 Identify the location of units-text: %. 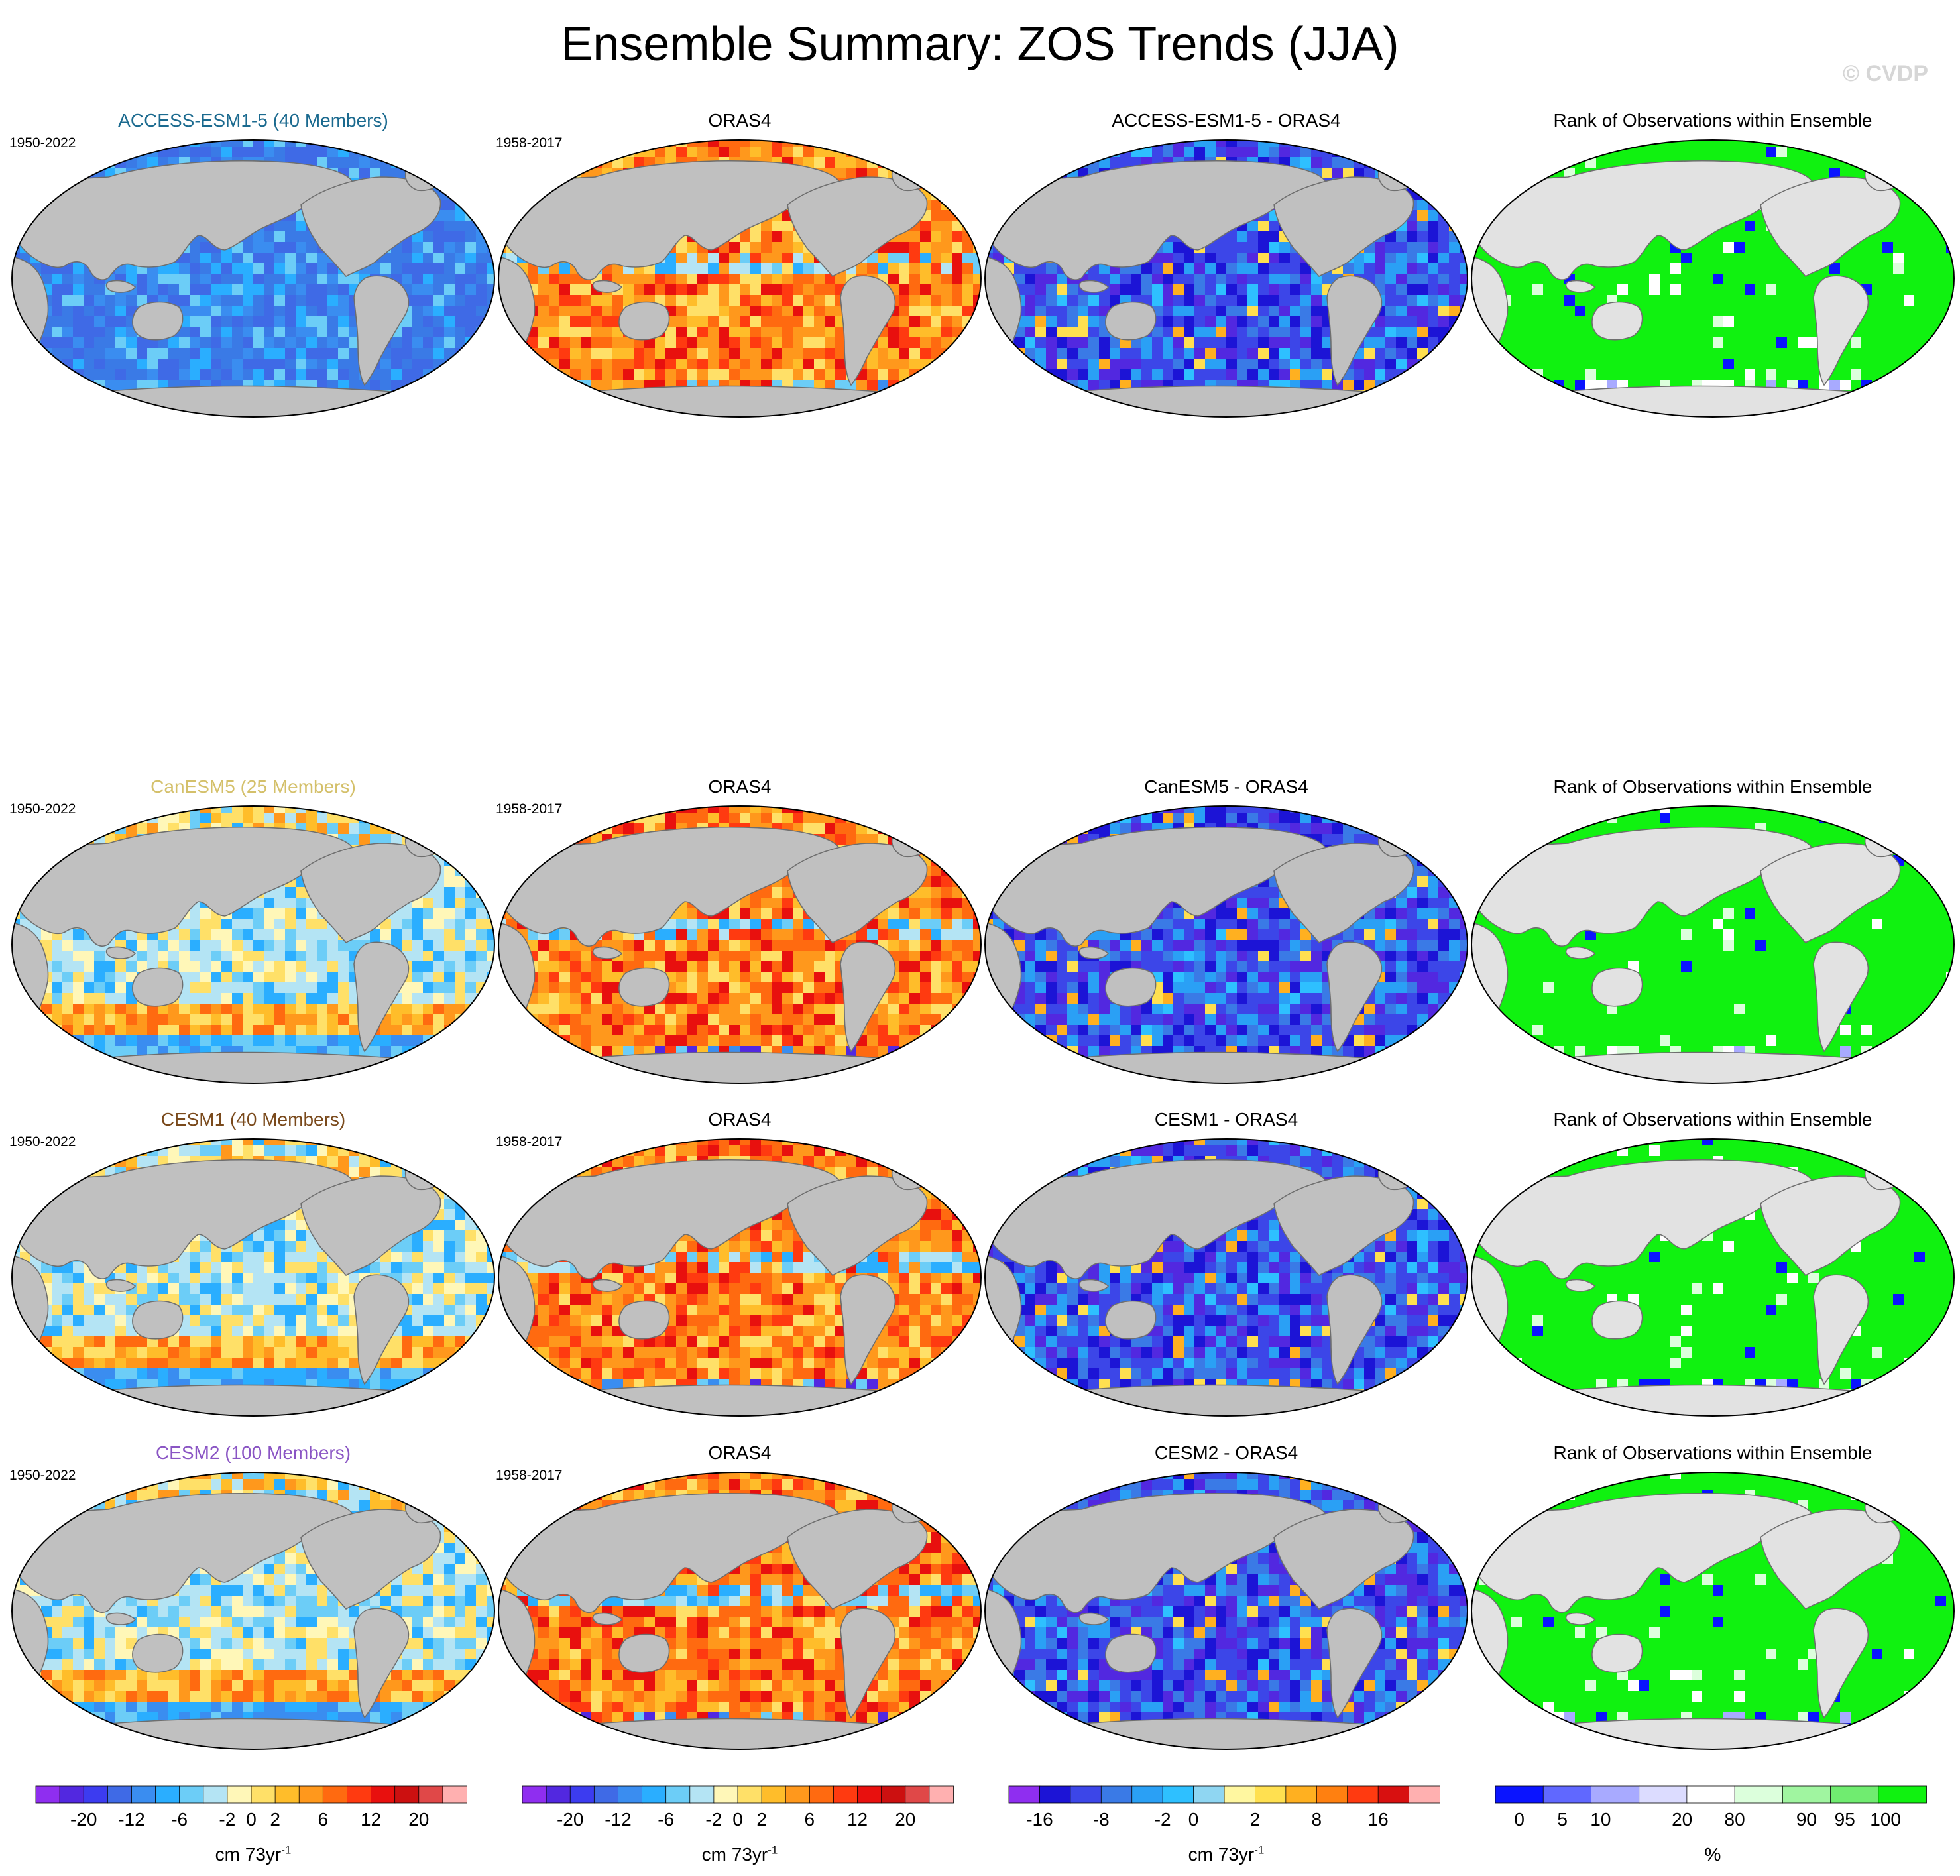
(1713, 1854).